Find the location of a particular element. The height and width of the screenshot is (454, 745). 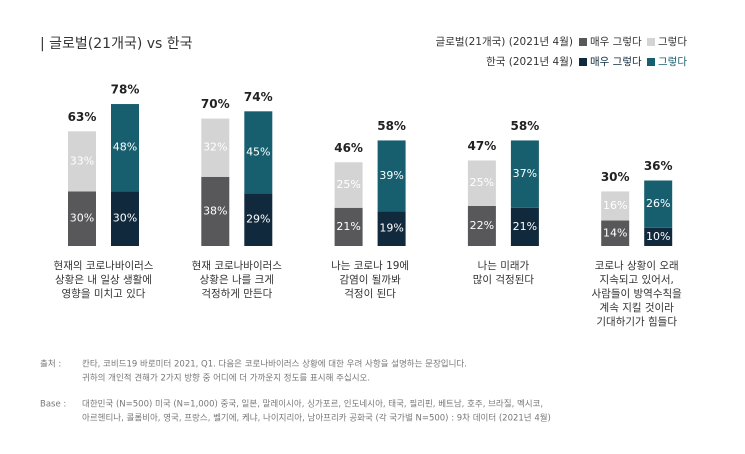

total-label: 63% is located at coordinates (82, 117).